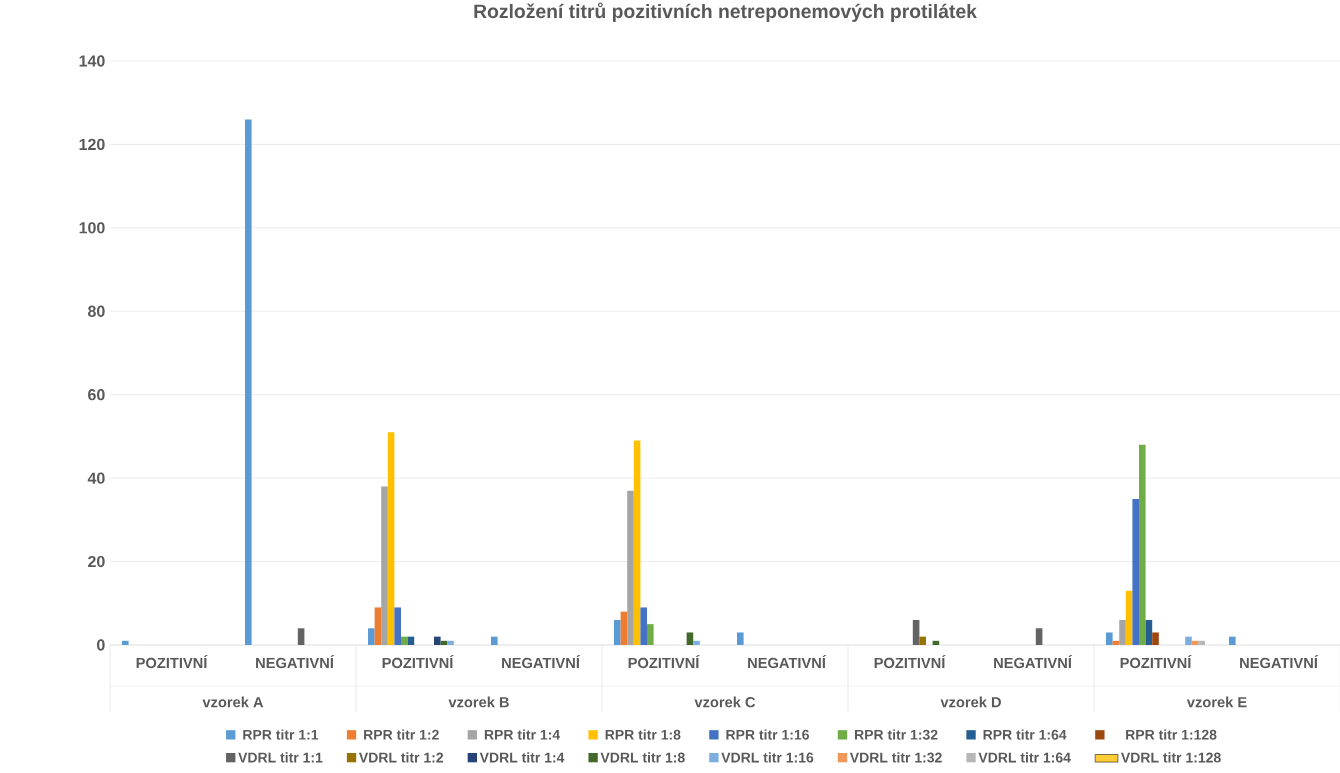 This screenshot has height=773, width=1340. What do you see at coordinates (1171, 757) in the screenshot?
I see `legend-label: VDRL titr 1:128` at bounding box center [1171, 757].